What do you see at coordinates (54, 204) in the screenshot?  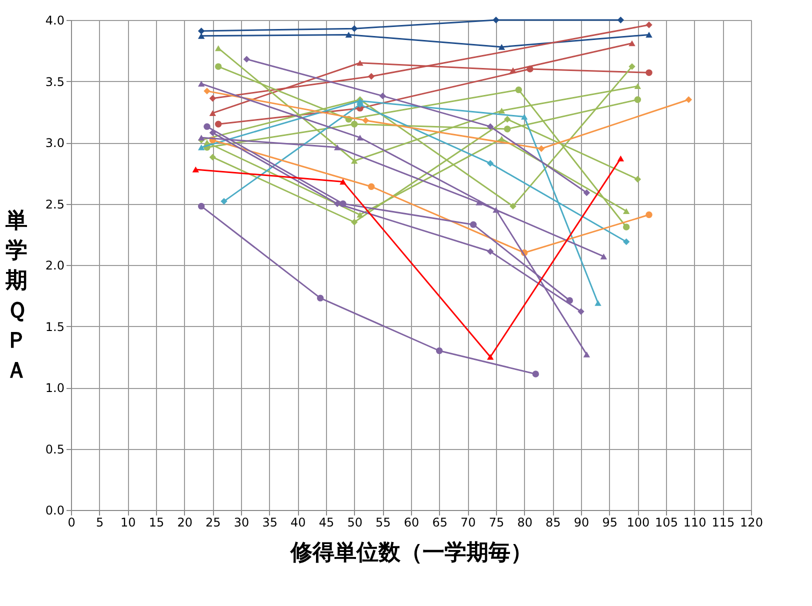 I see `y-tick-label: 2.5` at bounding box center [54, 204].